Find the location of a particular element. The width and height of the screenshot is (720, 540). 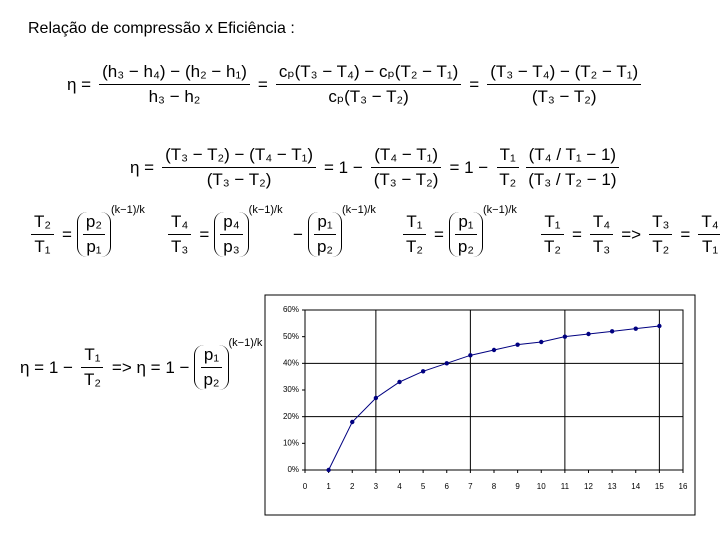

fraction: (T₄ − T₁) (T₃ − T₂) is located at coordinates (406, 167).